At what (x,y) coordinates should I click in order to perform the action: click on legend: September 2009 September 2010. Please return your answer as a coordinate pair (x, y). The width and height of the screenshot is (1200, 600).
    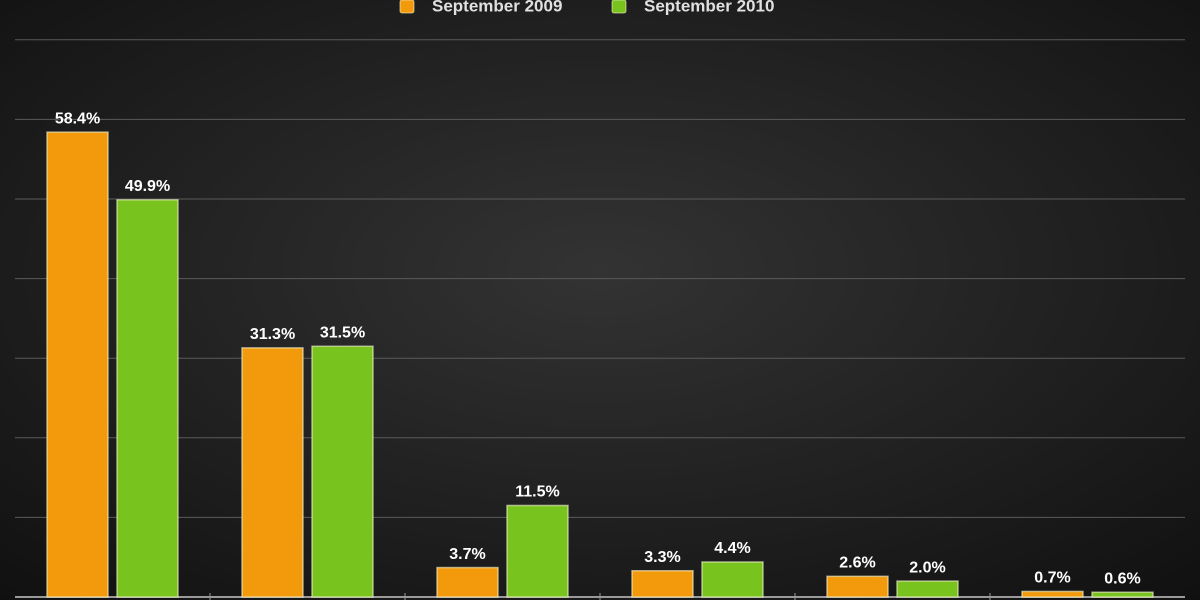
    Looking at the image, I should click on (586, 7).